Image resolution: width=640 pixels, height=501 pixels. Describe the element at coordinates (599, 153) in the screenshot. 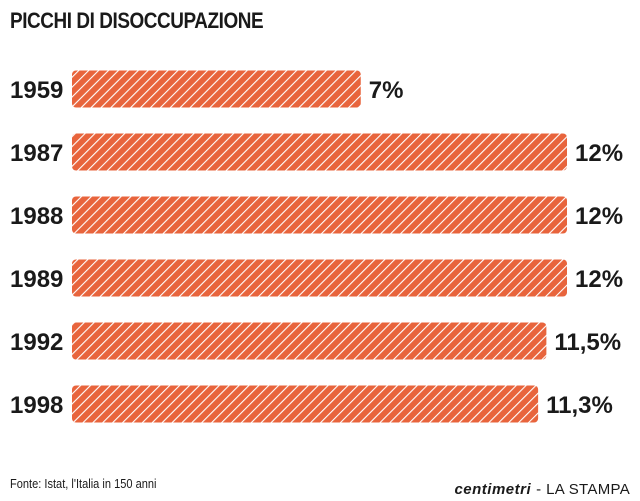

I see `value-label-1987: 12%` at that location.